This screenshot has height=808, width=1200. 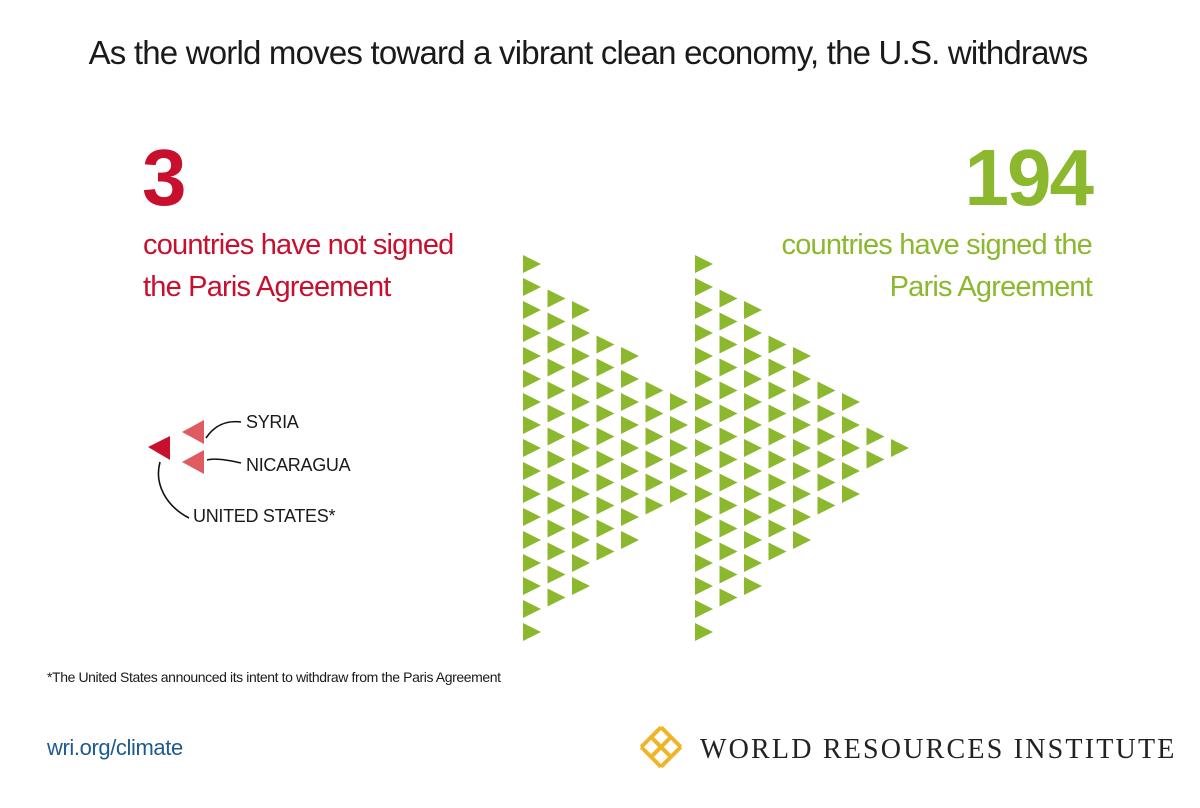 I want to click on triangle-nicaragua-icon, so click(x=193, y=462).